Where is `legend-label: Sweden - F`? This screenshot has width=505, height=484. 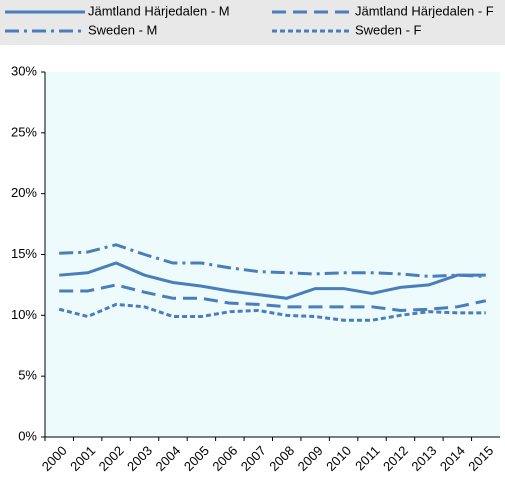
legend-label: Sweden - F is located at coordinates (388, 29).